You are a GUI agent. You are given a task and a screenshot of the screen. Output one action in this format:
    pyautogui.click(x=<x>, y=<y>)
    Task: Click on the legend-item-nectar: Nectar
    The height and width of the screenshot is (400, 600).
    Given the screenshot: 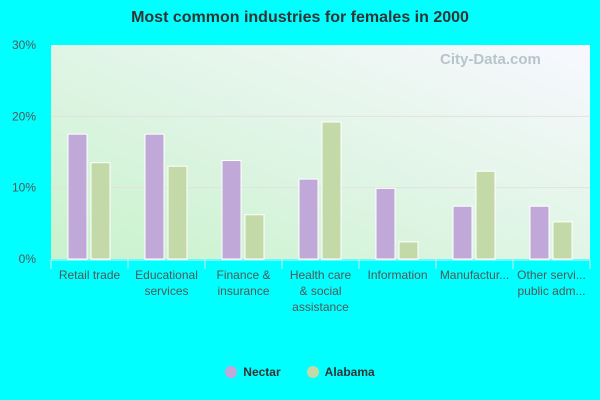 What is the action you would take?
    pyautogui.click(x=253, y=372)
    